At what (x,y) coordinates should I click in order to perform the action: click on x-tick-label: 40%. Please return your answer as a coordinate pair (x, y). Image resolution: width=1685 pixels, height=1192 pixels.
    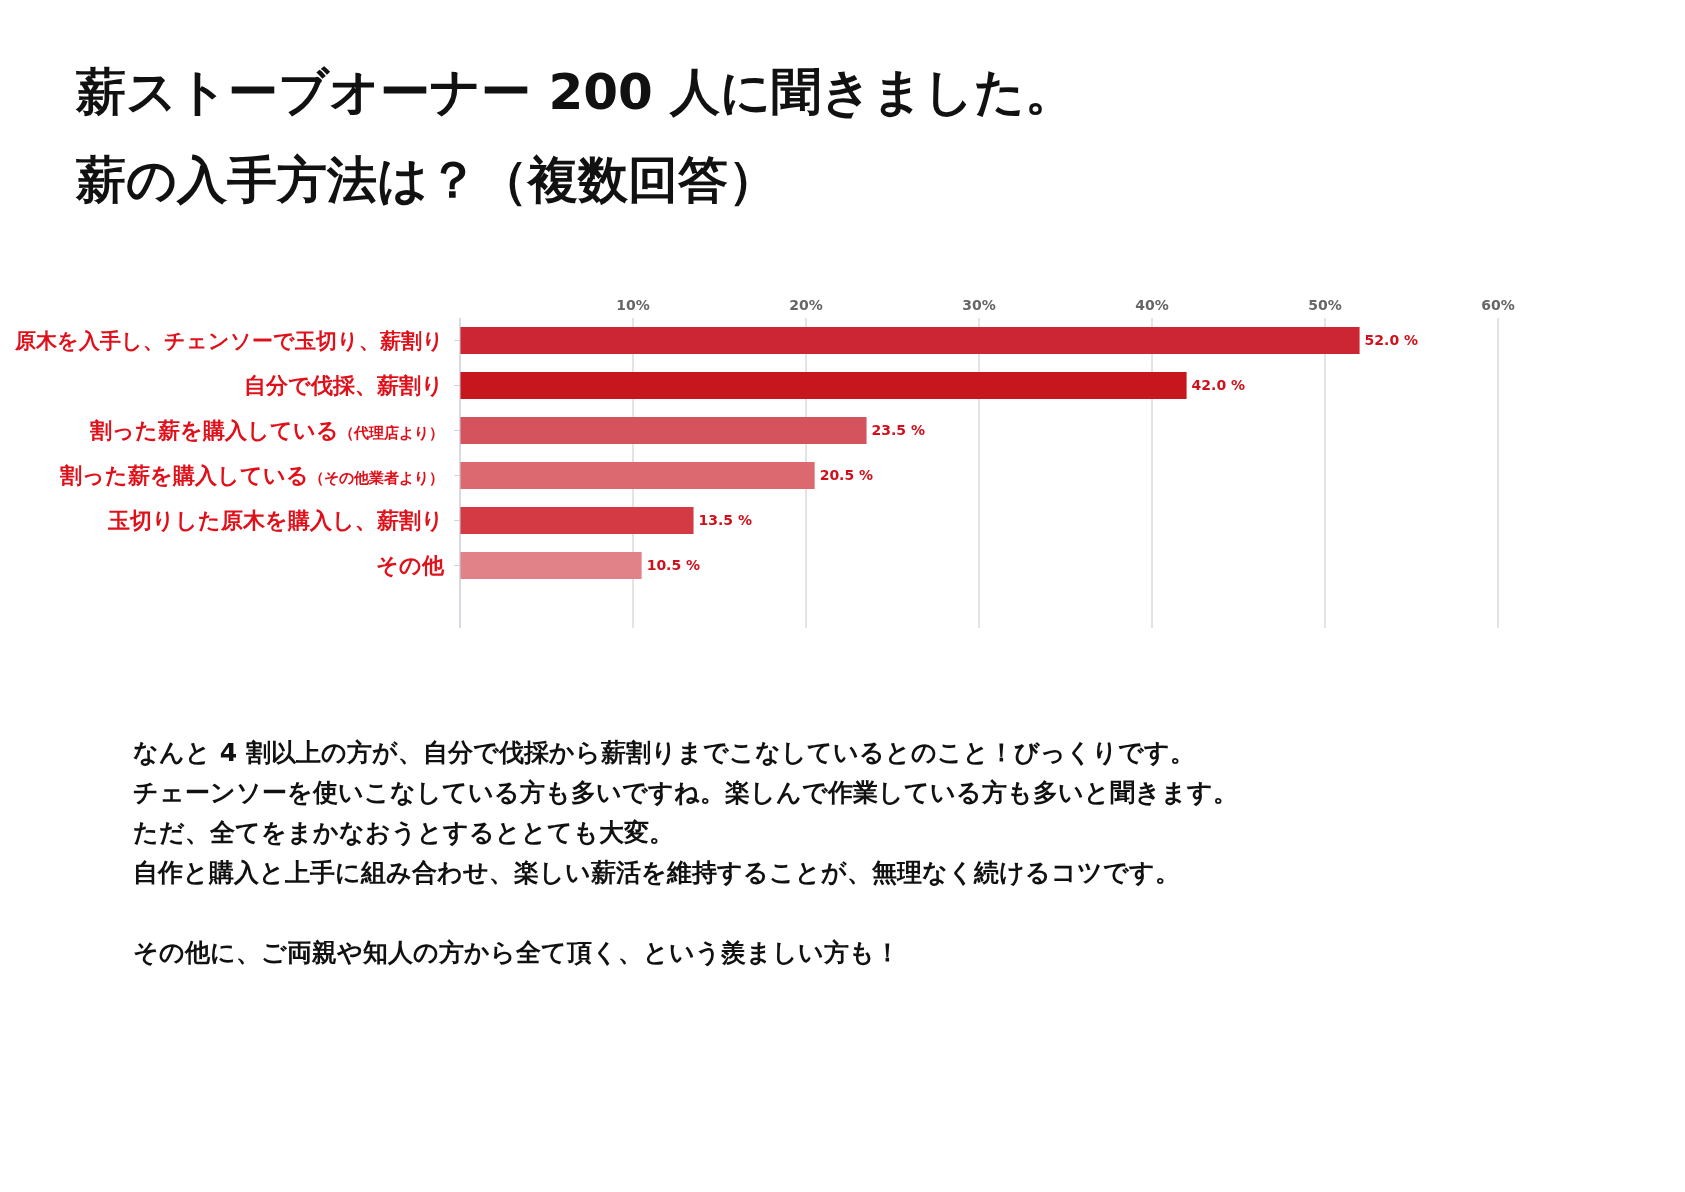
    Looking at the image, I should click on (1152, 305).